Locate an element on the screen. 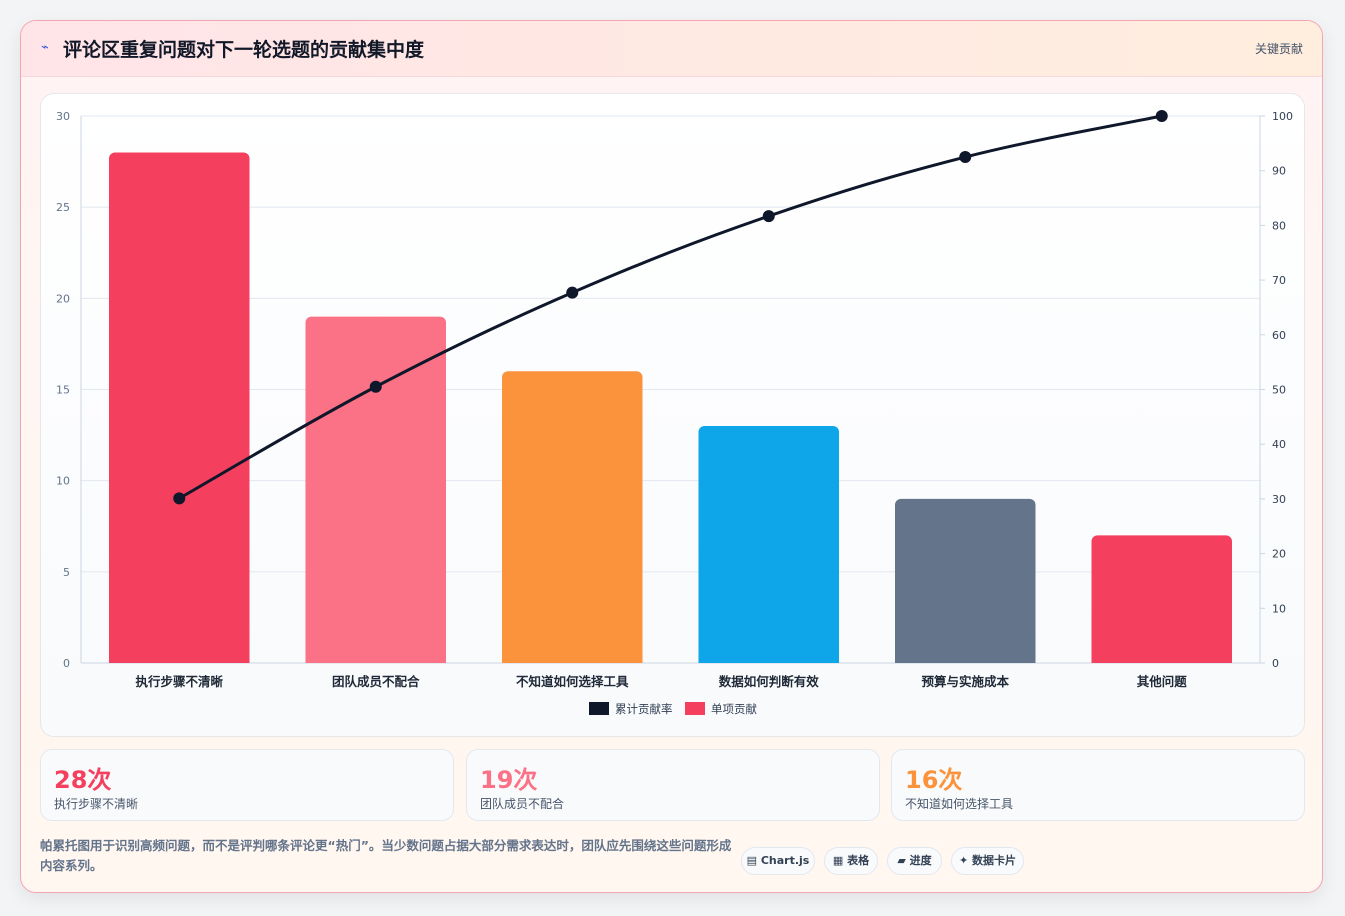  y2-tick-label: 90 is located at coordinates (1279, 171).